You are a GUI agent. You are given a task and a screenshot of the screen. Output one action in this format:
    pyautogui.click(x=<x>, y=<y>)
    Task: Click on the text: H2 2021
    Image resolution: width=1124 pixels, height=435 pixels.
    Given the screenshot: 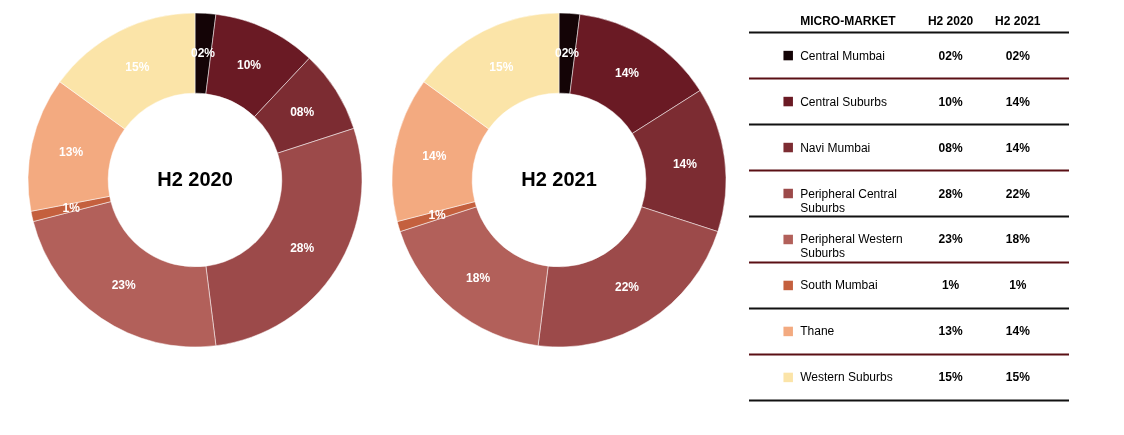 What is the action you would take?
    pyautogui.click(x=1018, y=21)
    